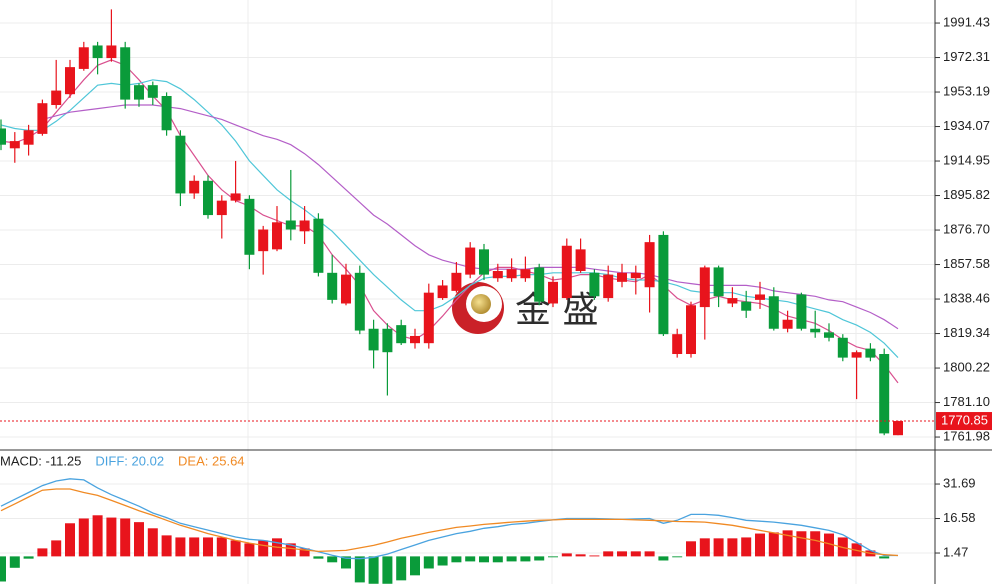  I want to click on y-tick-label: 1800.22, so click(966, 366).